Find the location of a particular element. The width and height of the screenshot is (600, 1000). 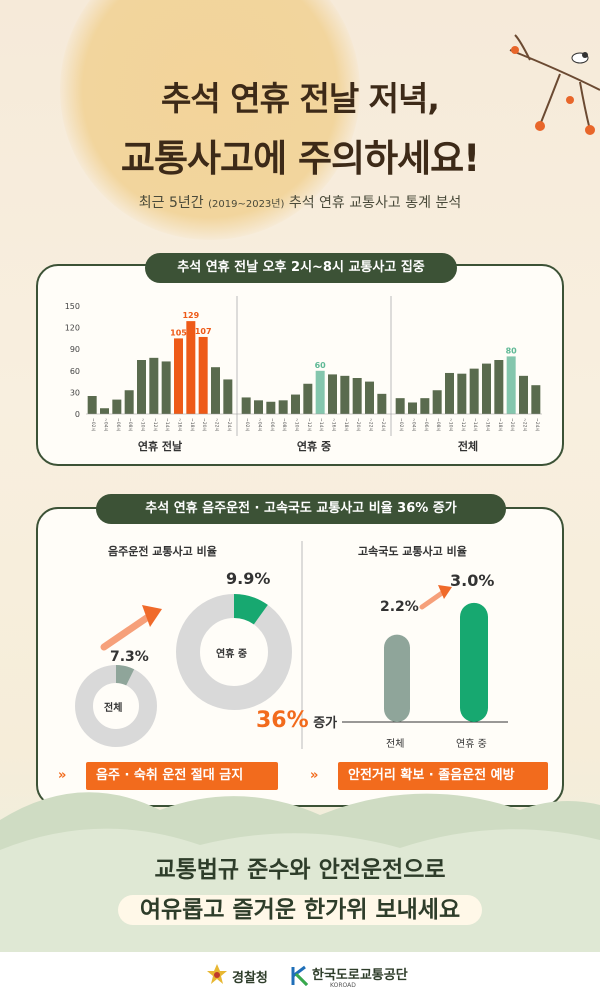

bar-연휴 중-9 is located at coordinates (357, 396).